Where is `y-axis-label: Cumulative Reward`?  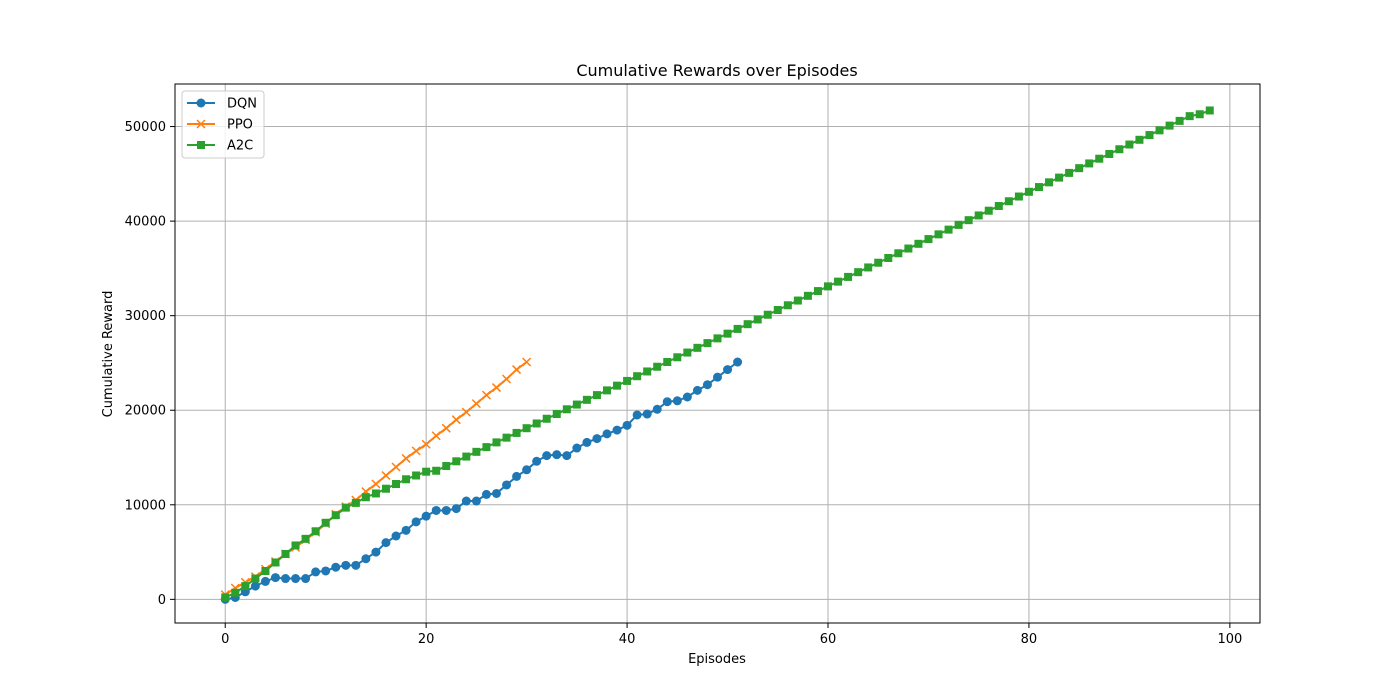
y-axis-label: Cumulative Reward is located at coordinates (108, 354).